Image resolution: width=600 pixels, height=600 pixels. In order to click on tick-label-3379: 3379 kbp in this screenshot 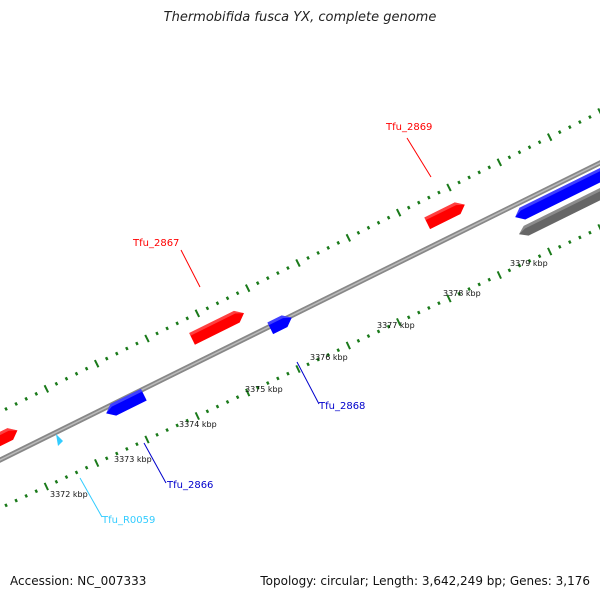, I will do `click(529, 263)`.